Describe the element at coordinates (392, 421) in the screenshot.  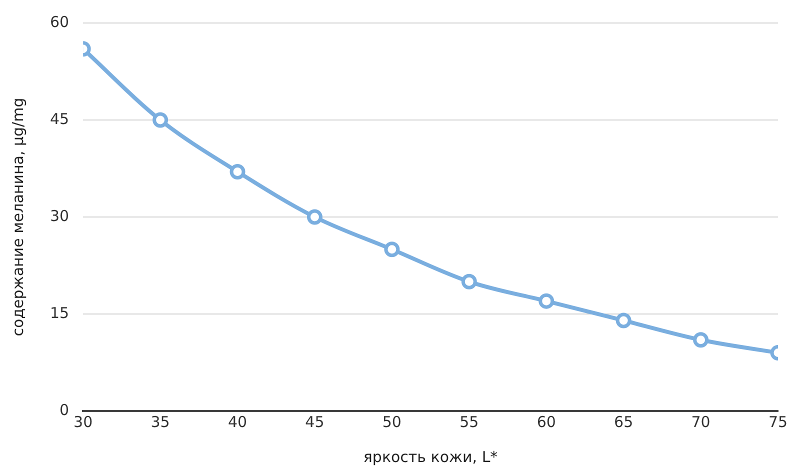
I see `x-tick-label: 50` at that location.